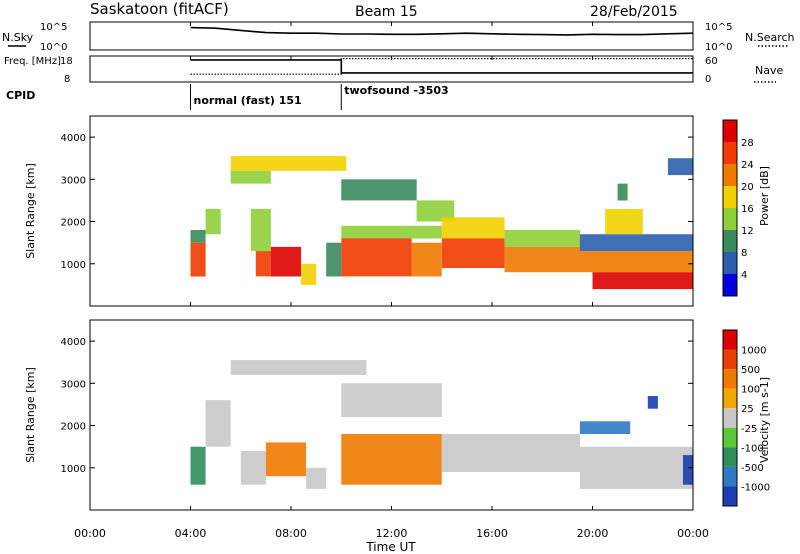 This screenshot has height=554, width=800. I want to click on power-colorbar-tick: 28, so click(747, 143).